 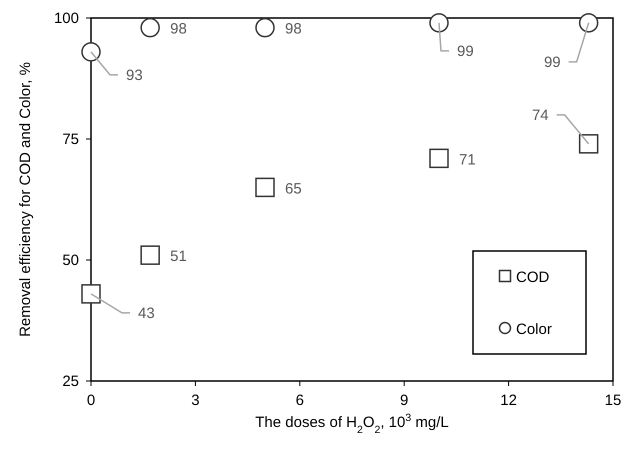 I want to click on x-tick-label: 9, so click(x=404, y=400).